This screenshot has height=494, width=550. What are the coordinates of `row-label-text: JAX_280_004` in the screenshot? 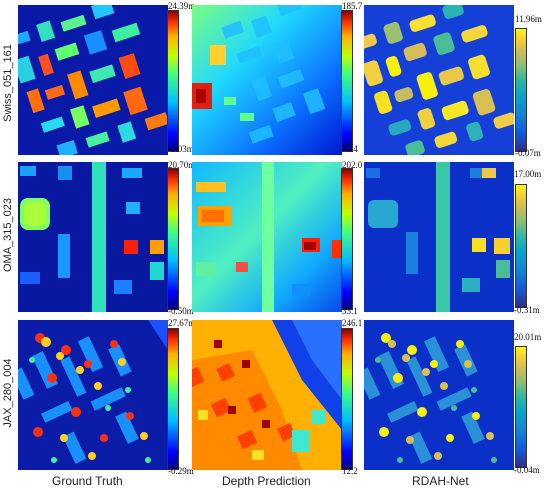 It's located at (8, 393).